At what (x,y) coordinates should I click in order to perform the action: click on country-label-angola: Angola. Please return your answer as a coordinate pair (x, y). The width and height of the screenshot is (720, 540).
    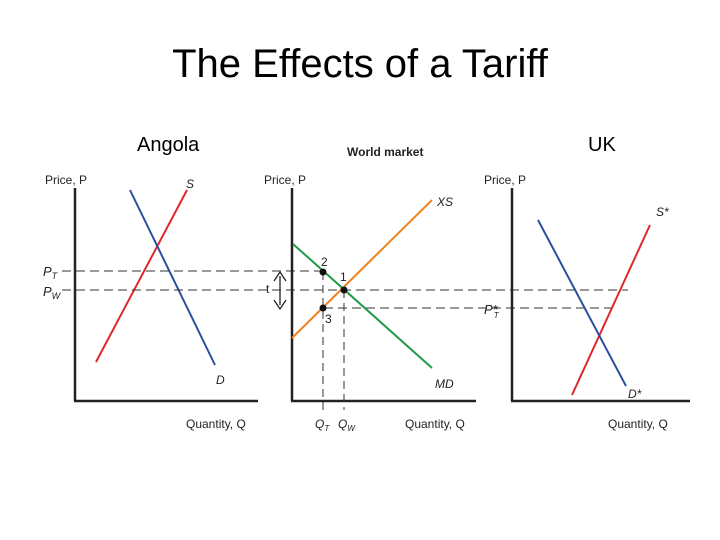
    Looking at the image, I should click on (168, 145).